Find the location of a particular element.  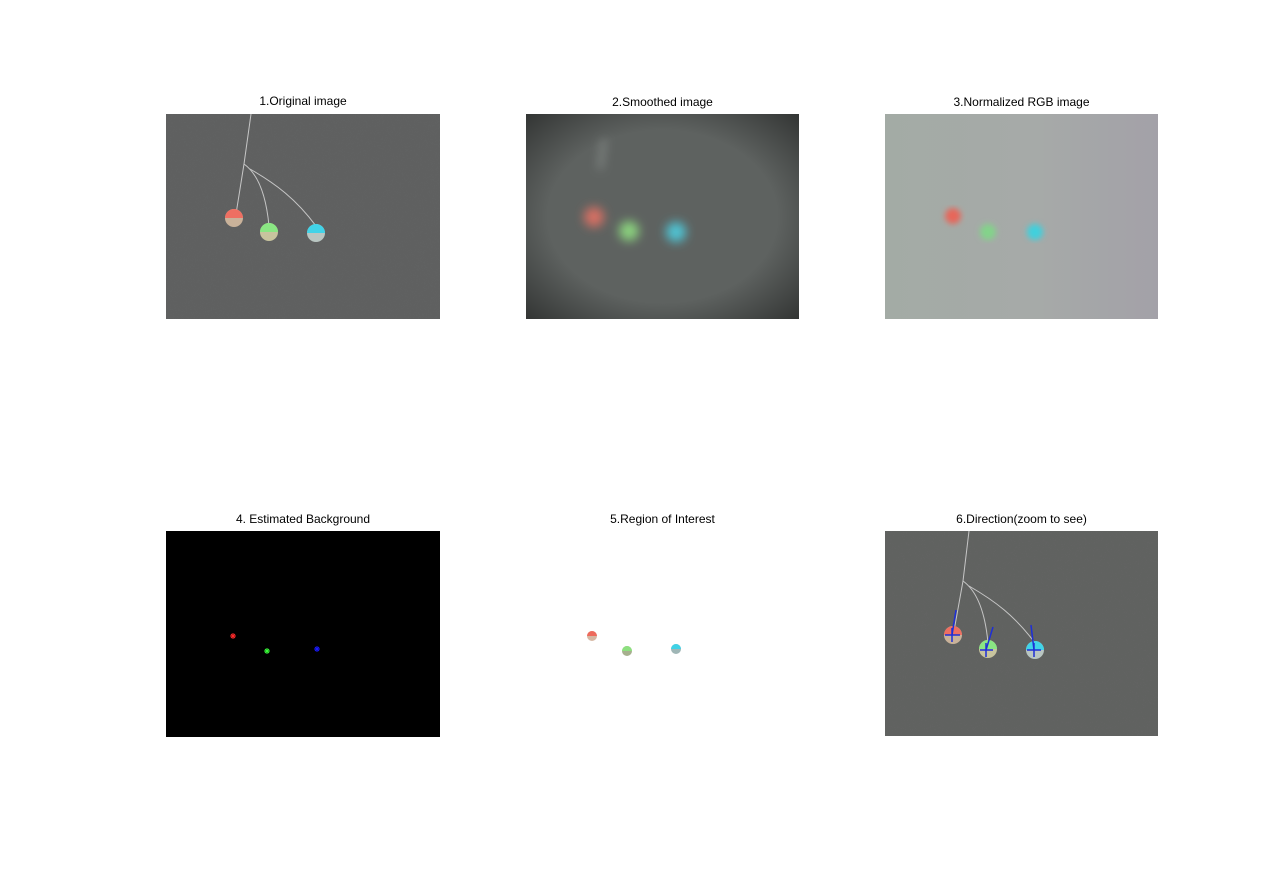

panel-title-direction: 6.Direction(zoom to see) is located at coordinates (1021, 519).